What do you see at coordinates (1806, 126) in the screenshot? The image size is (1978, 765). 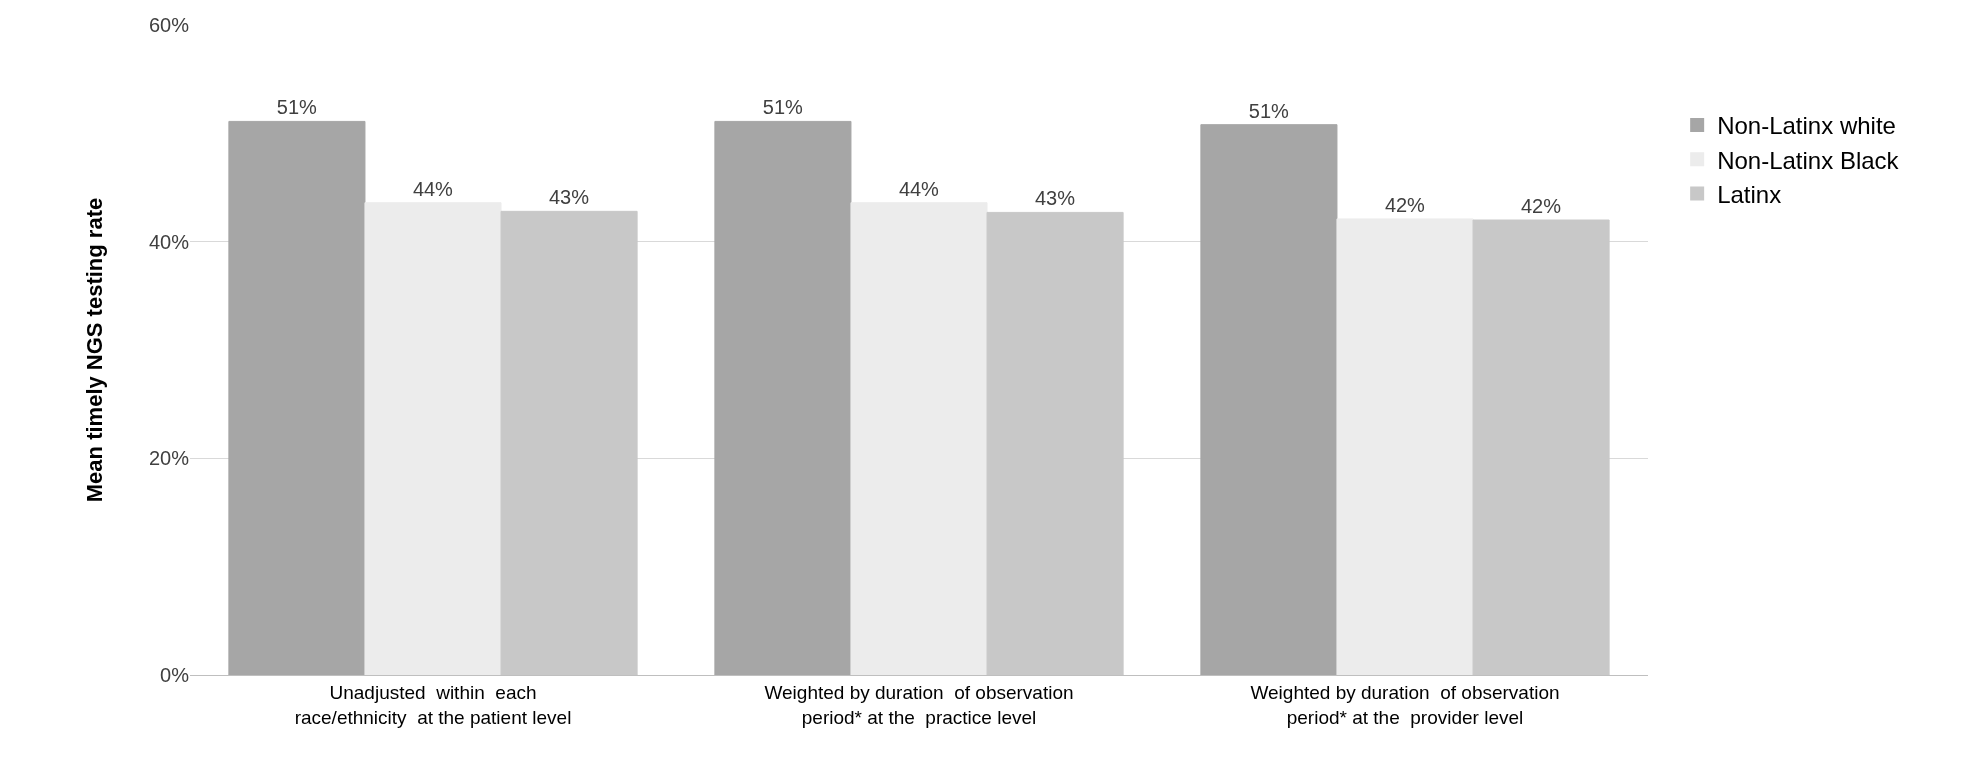 I see `legend-label: Non-Latinx white` at bounding box center [1806, 126].